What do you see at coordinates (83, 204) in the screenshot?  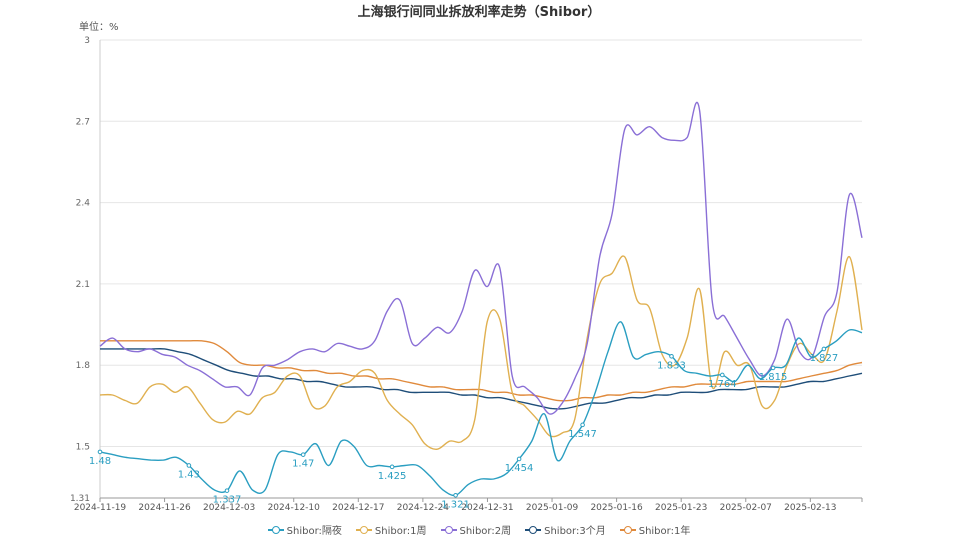 I see `y-tick-label: 2.4` at bounding box center [83, 204].